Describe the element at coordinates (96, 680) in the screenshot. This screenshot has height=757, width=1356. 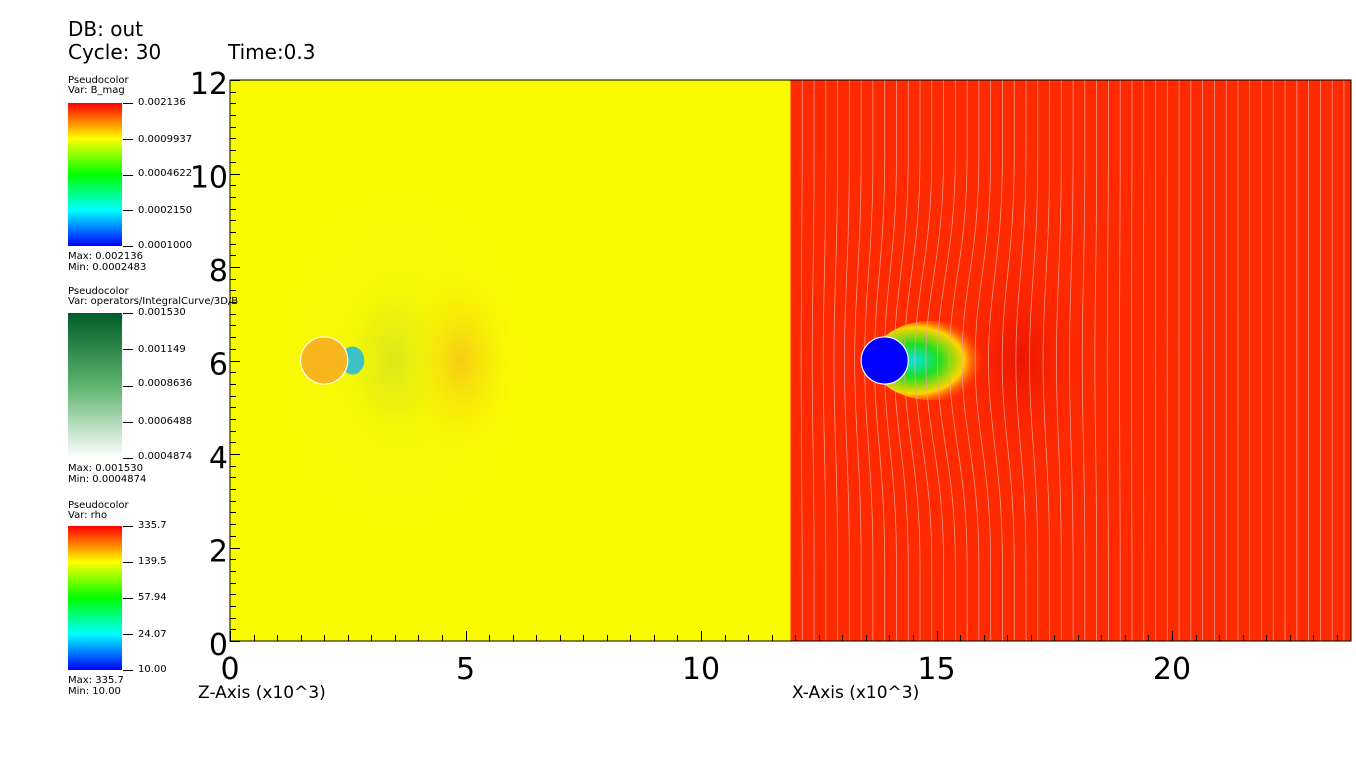
I see `legend-max: Max: 335.7` at that location.